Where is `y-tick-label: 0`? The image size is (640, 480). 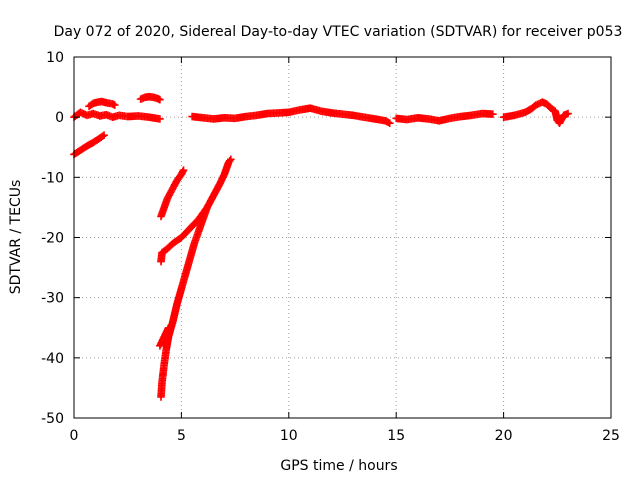 y-tick-label: 0 is located at coordinates (59, 118).